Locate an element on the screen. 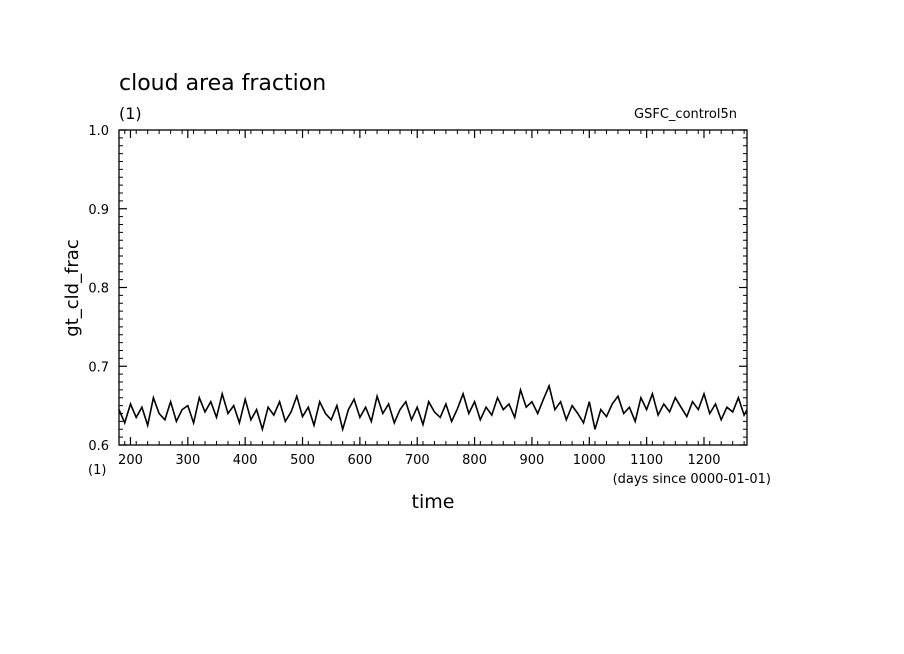 This screenshot has width=904, height=654. x-tick-label: 200 is located at coordinates (130, 460).